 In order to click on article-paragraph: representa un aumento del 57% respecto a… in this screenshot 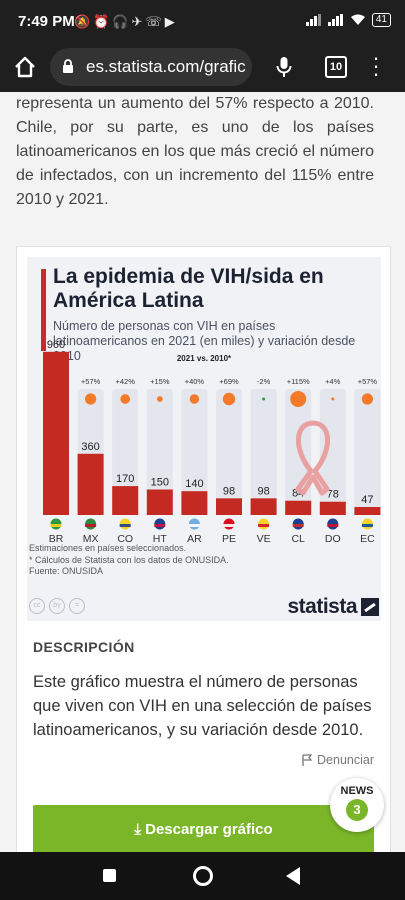, I will do `click(195, 151)`.